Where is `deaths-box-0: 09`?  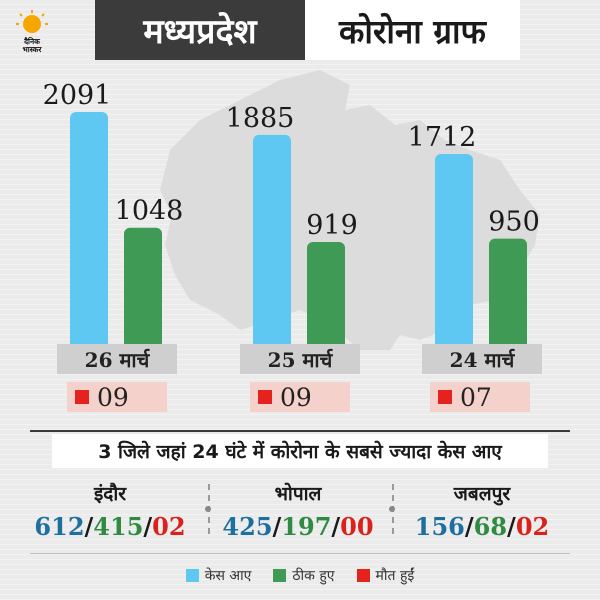
deaths-box-0: 09 is located at coordinates (117, 397).